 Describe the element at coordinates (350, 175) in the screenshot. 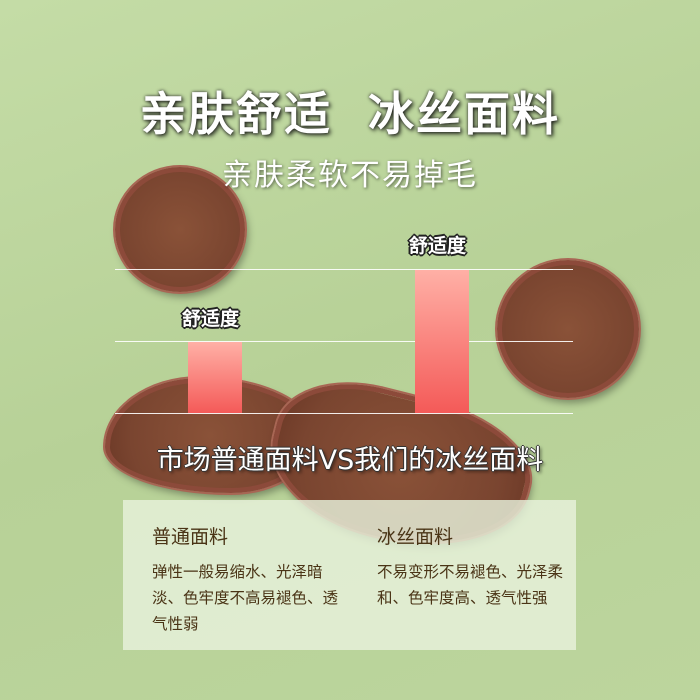

I see `subheadline: 亲肤柔软不易掉毛` at that location.